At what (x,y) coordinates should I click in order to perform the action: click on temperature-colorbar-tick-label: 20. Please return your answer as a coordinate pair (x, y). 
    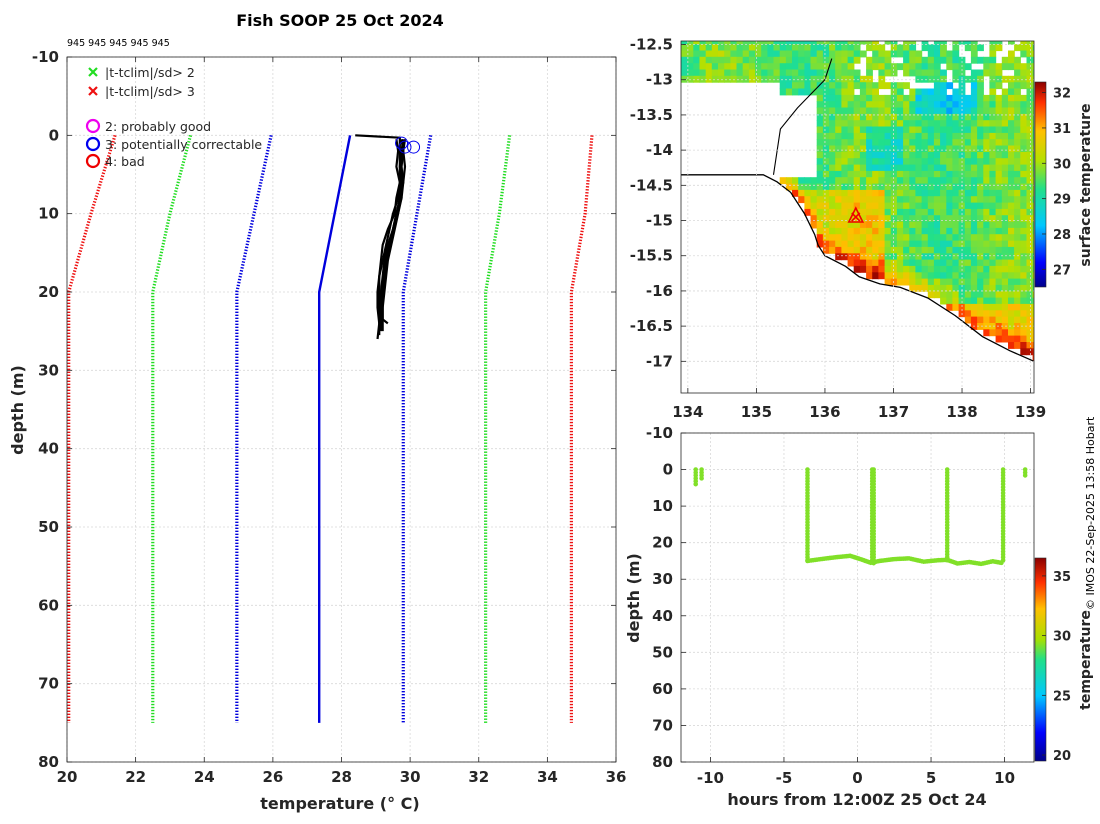
    Looking at the image, I should click on (1062, 756).